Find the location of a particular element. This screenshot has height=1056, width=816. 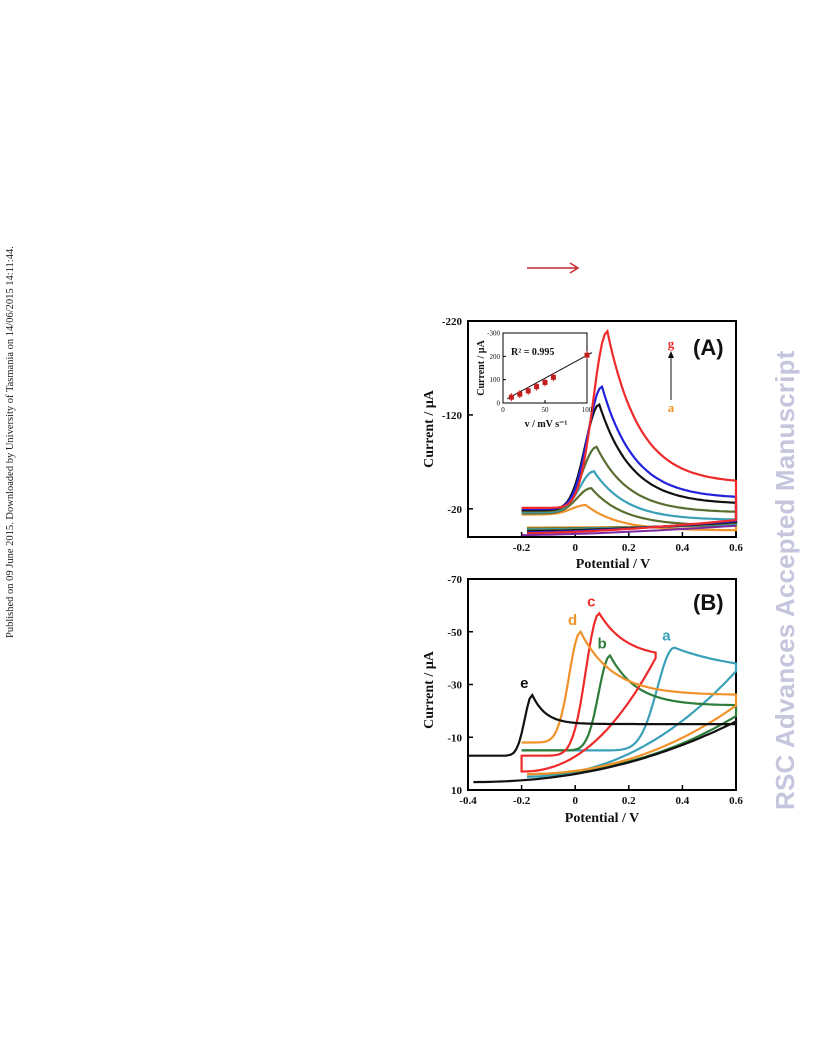

inset-ylabel: Current / µA is located at coordinates (481, 367).